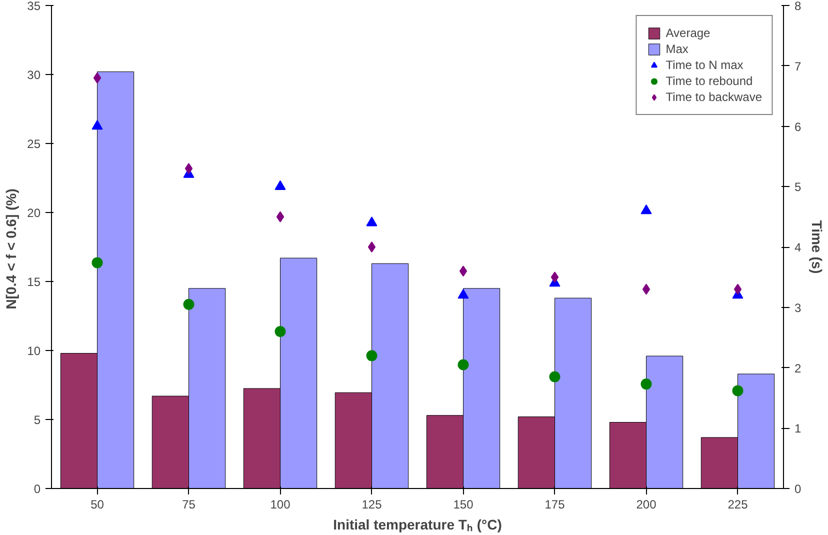 This screenshot has height=535, width=828. I want to click on y-tick-label: 0, so click(37, 489).